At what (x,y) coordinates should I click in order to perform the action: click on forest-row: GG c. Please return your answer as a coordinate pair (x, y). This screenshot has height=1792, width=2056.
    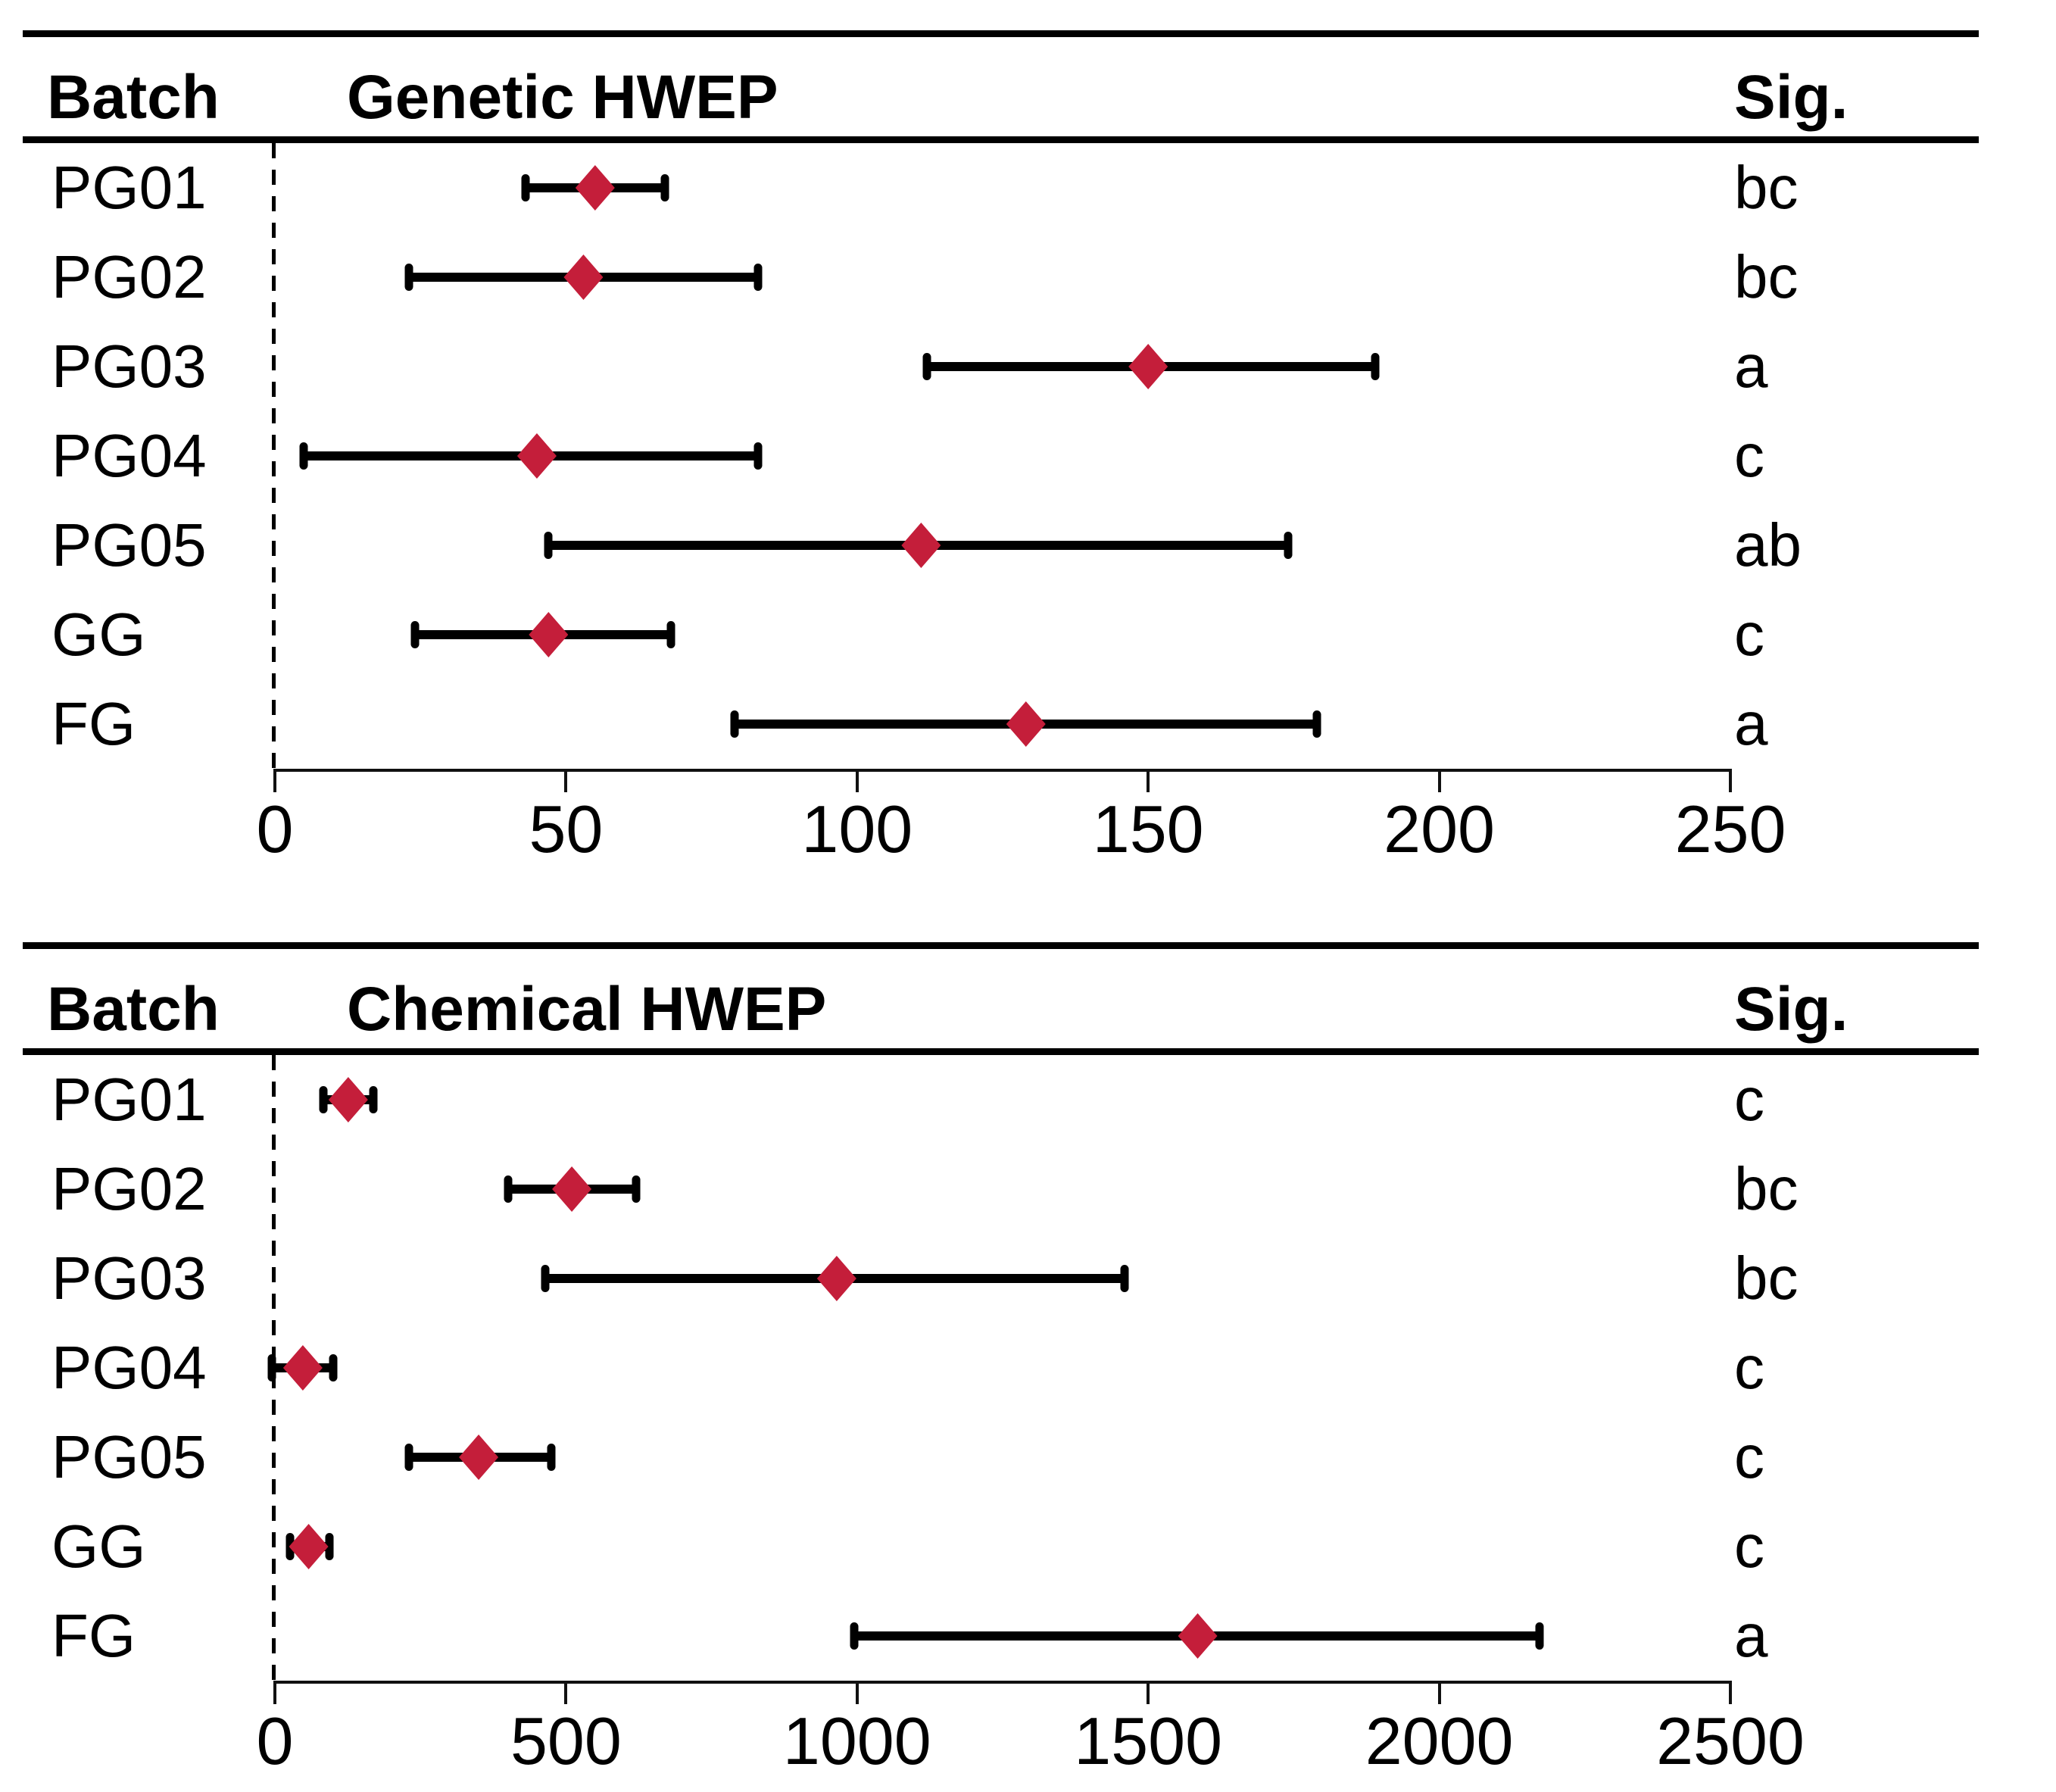
    Looking at the image, I should click on (1028, 634).